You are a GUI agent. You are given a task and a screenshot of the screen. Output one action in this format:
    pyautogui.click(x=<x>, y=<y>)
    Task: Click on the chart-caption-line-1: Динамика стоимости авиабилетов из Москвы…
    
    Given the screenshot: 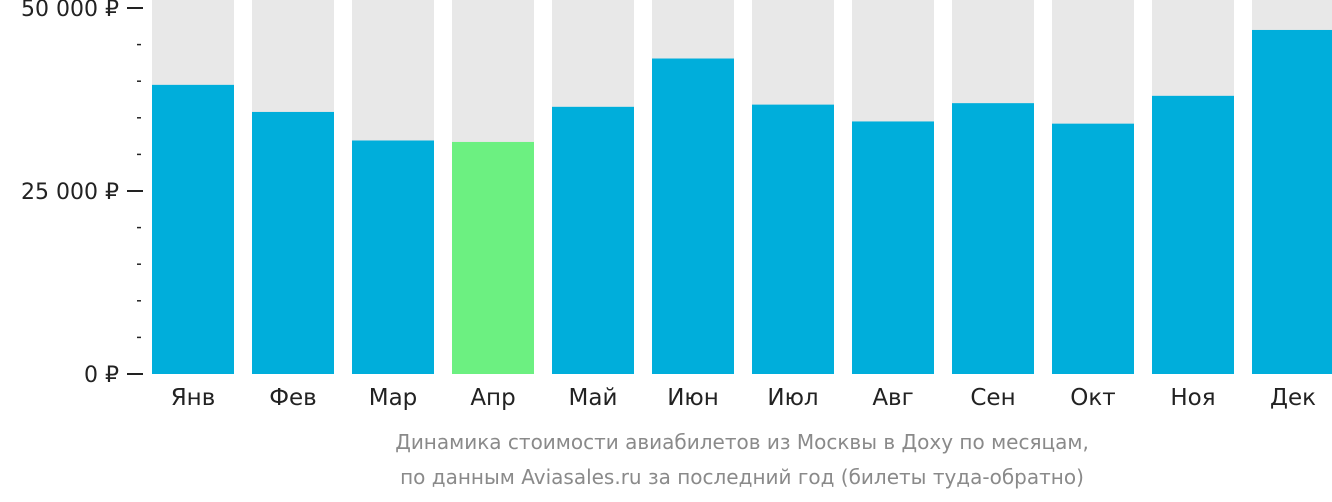 What is the action you would take?
    pyautogui.click(x=742, y=442)
    